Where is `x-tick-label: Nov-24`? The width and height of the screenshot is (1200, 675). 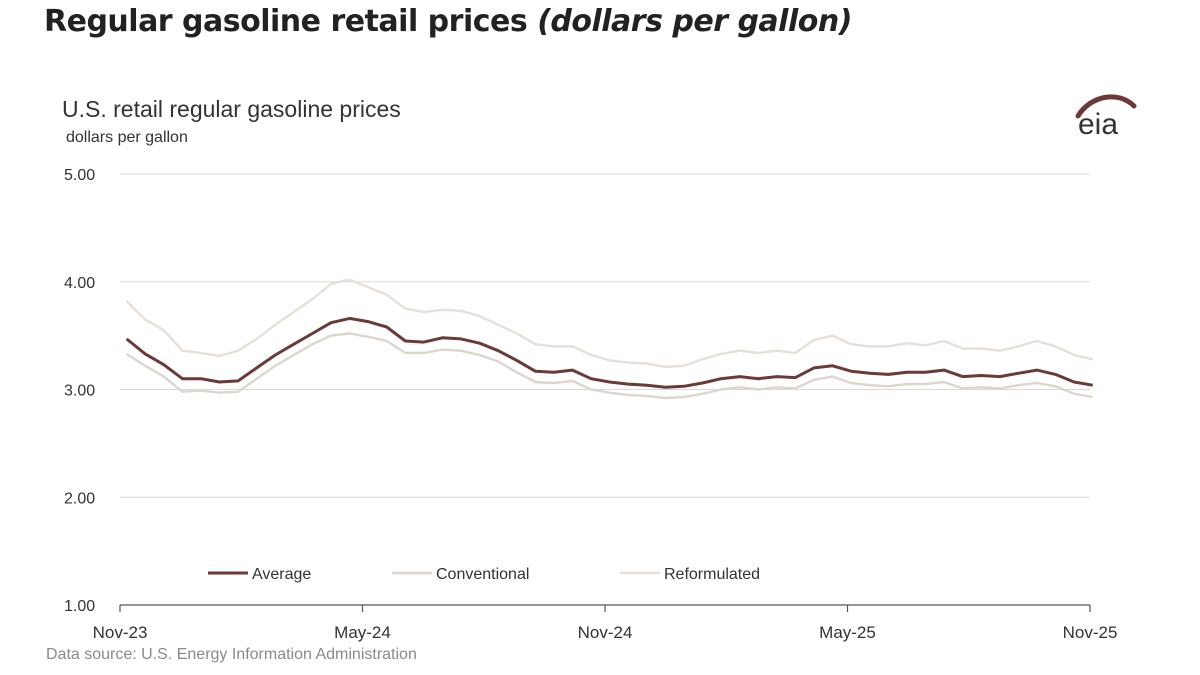
x-tick-label: Nov-24 is located at coordinates (605, 632).